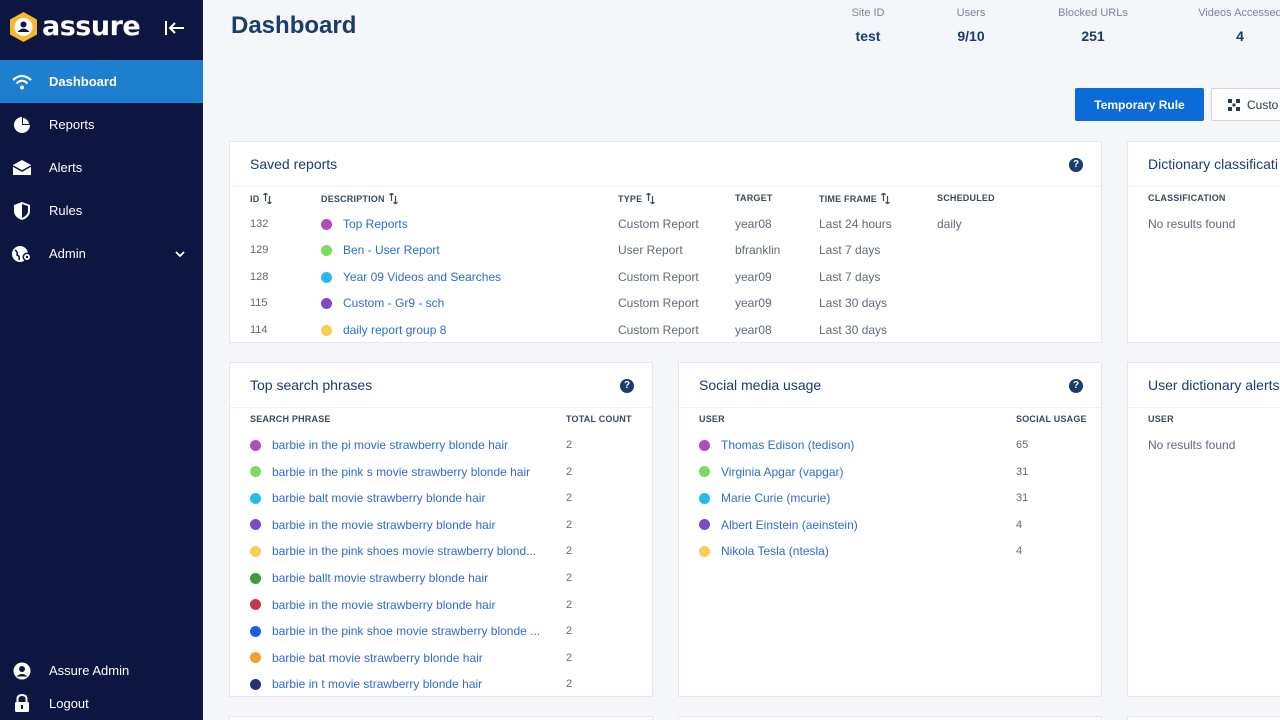 The width and height of the screenshot is (1280, 720). What do you see at coordinates (101, 253) in the screenshot?
I see `sidebar-item-admin: Admin` at bounding box center [101, 253].